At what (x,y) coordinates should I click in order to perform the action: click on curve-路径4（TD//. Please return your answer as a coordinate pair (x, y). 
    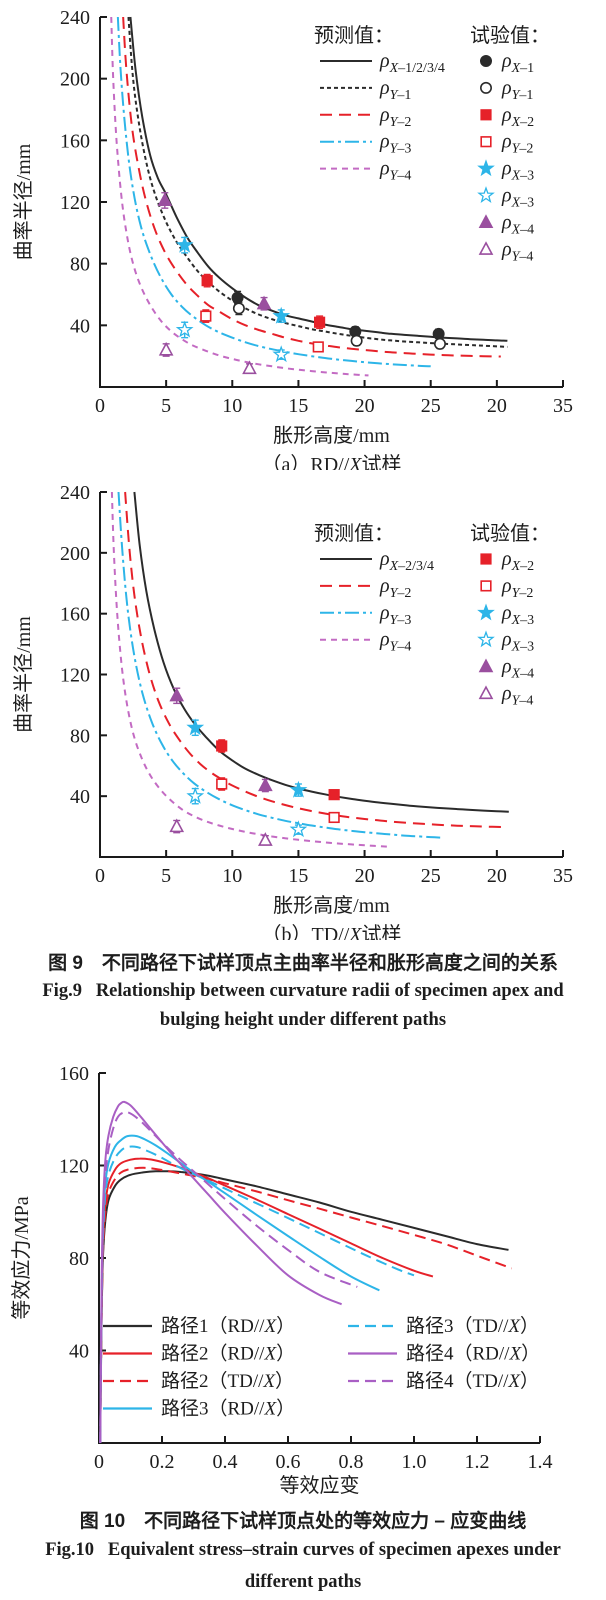
    Looking at the image, I should click on (228, 1277).